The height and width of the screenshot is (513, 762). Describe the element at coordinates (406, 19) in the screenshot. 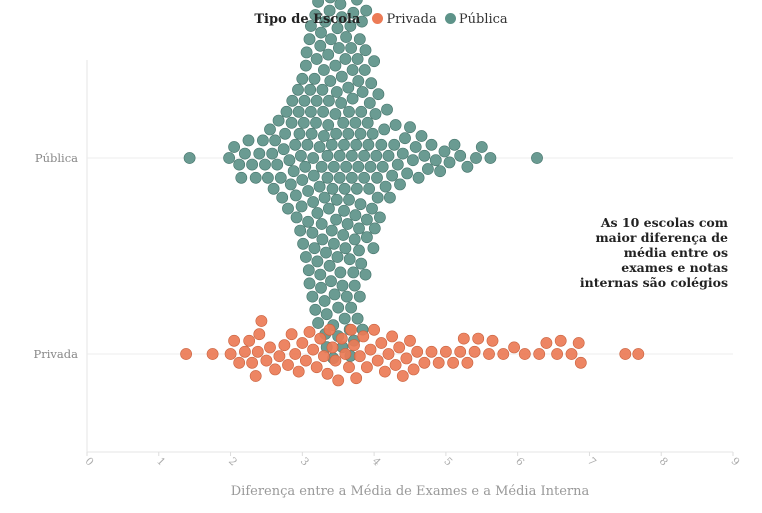

I see `legend-item-privada: Privada` at that location.